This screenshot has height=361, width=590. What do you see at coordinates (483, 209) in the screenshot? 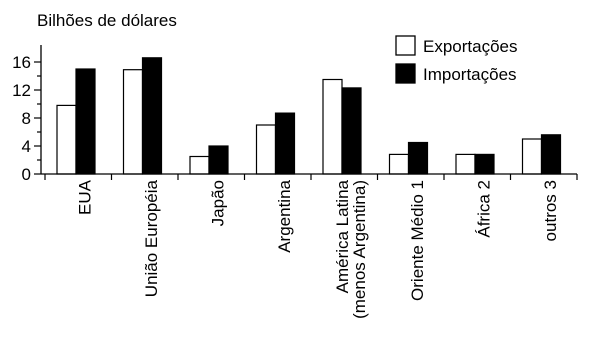
I see `x-tick-label: África 2` at bounding box center [483, 209].